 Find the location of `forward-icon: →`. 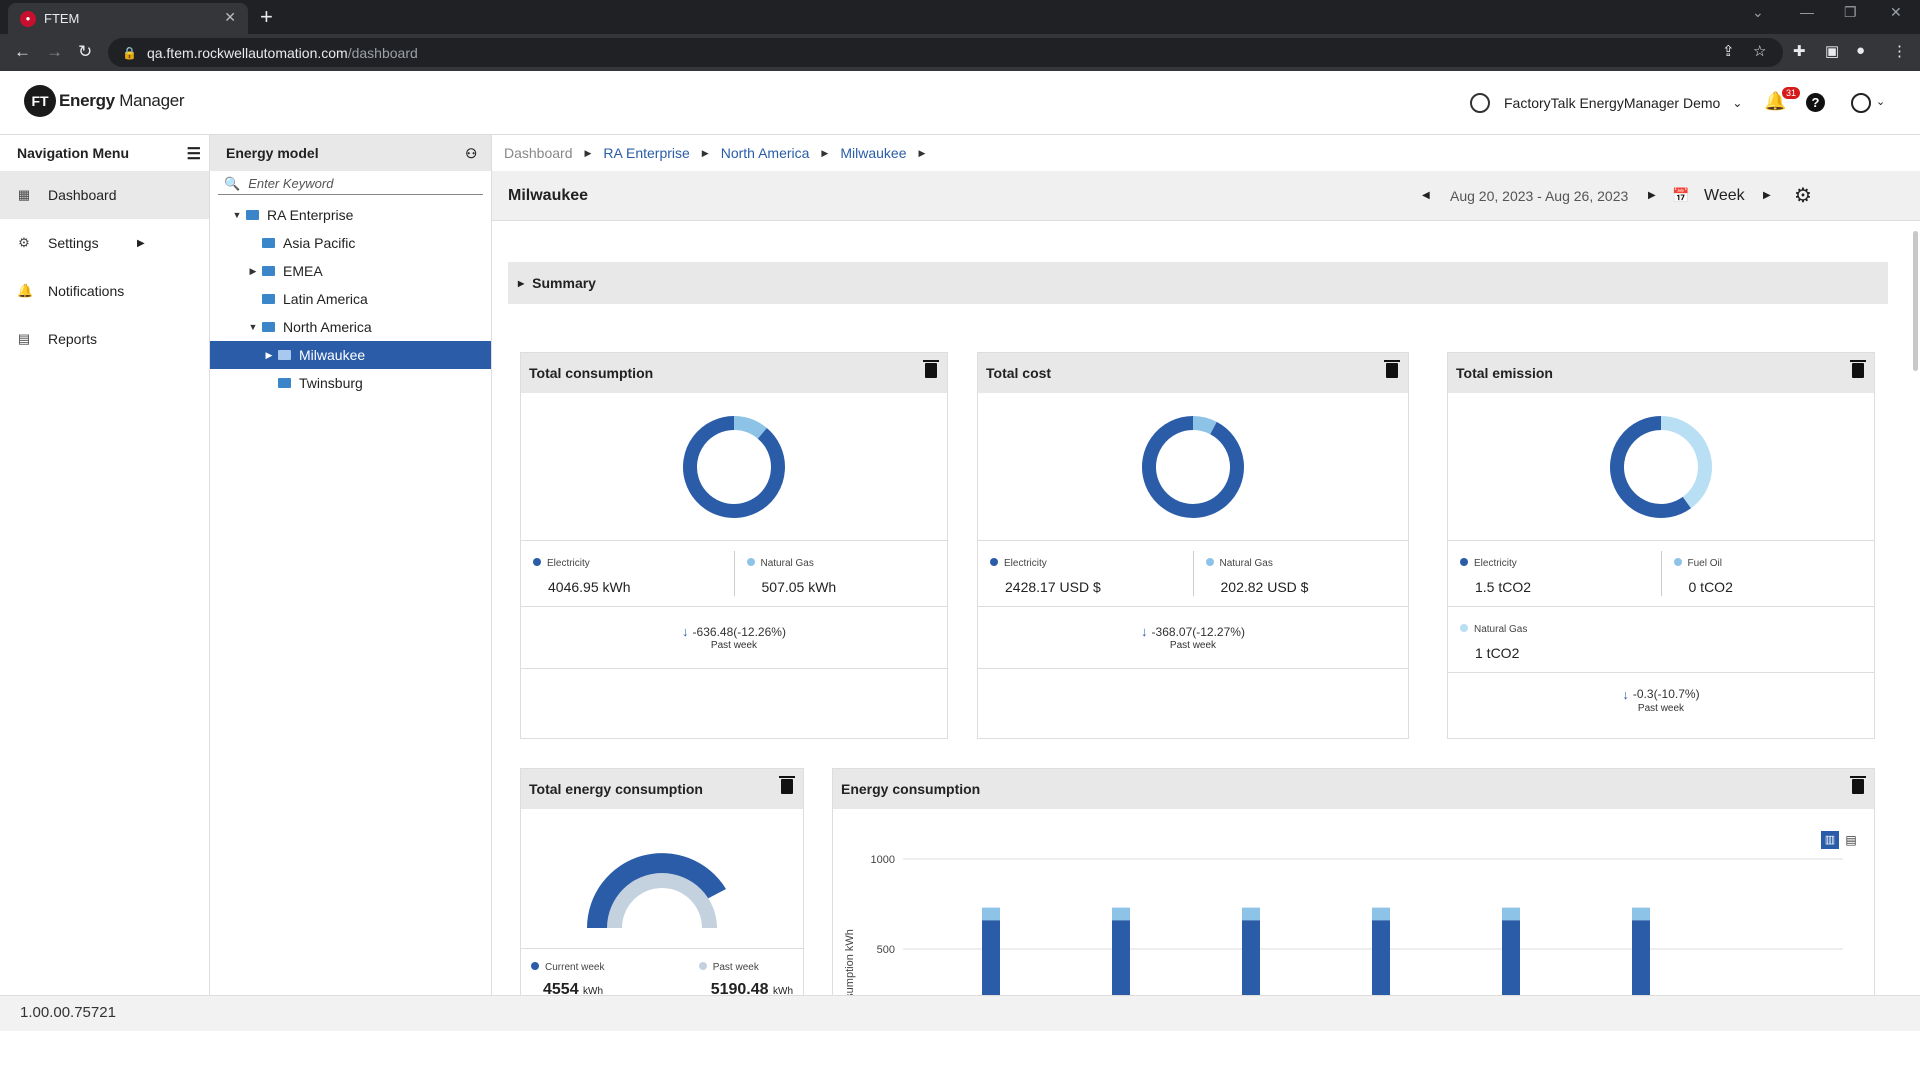

forward-icon: → is located at coordinates (54, 51).